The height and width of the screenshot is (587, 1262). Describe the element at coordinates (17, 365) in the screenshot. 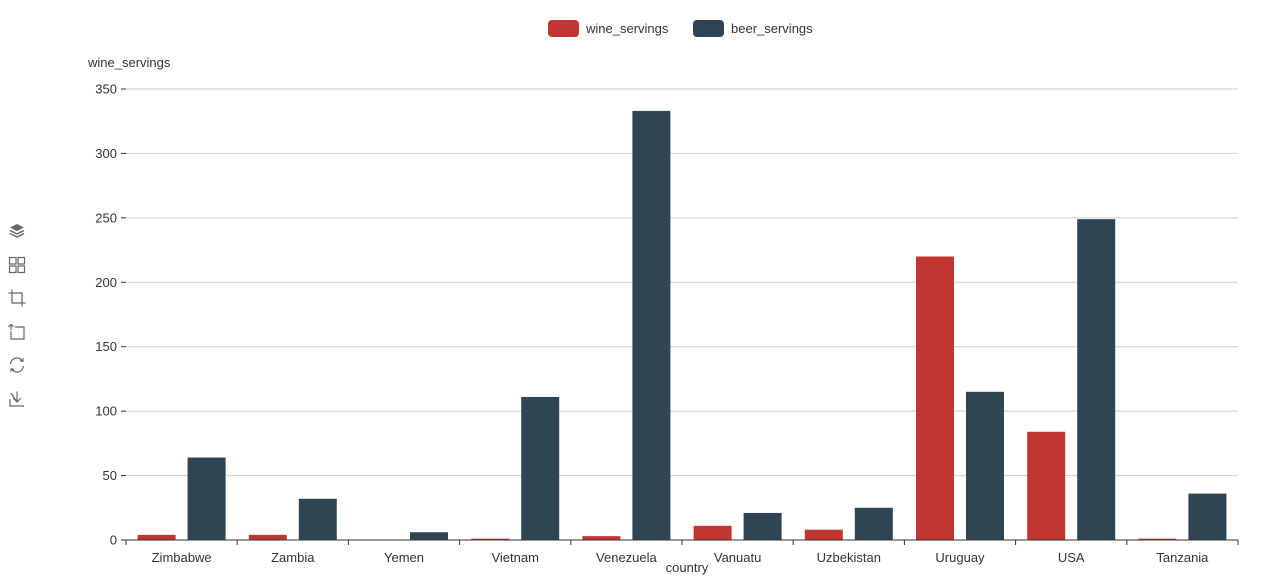

I see `restore-icon` at that location.